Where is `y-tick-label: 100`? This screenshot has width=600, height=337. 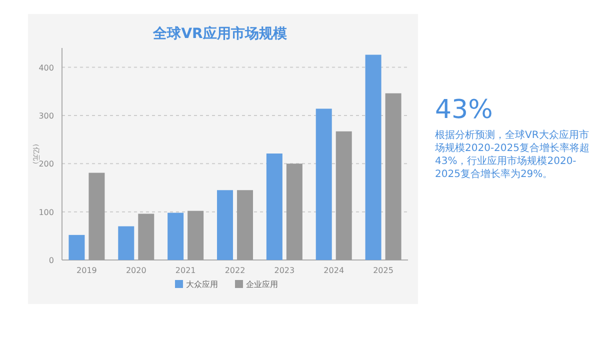
y-tick-label: 100 is located at coordinates (46, 212).